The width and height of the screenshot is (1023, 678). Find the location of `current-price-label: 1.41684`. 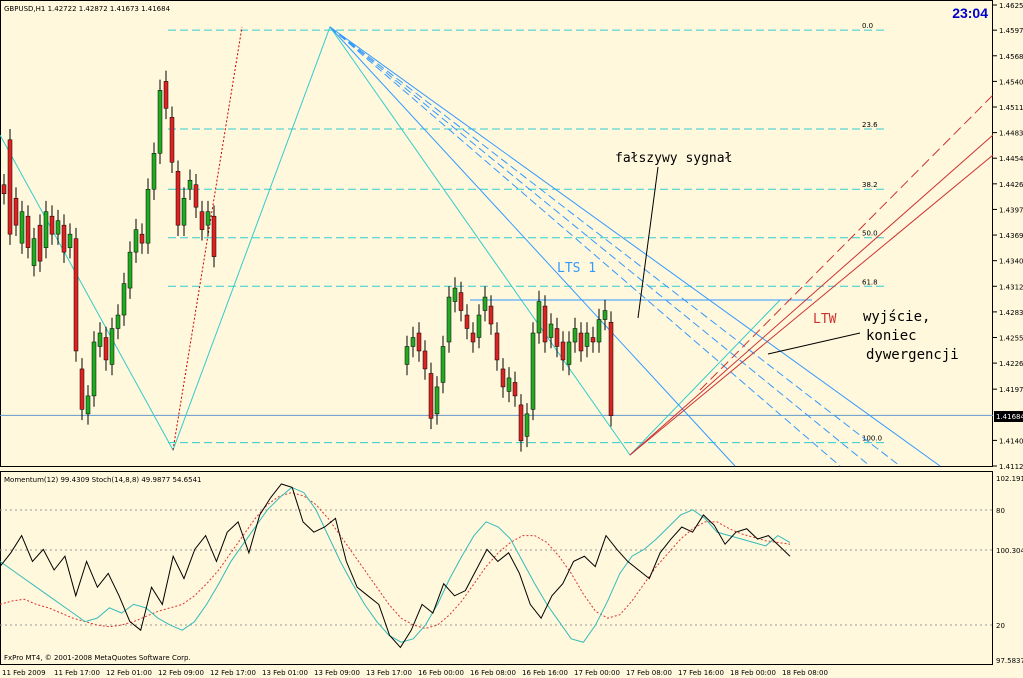

current-price-label: 1.41684 is located at coordinates (1009, 417).